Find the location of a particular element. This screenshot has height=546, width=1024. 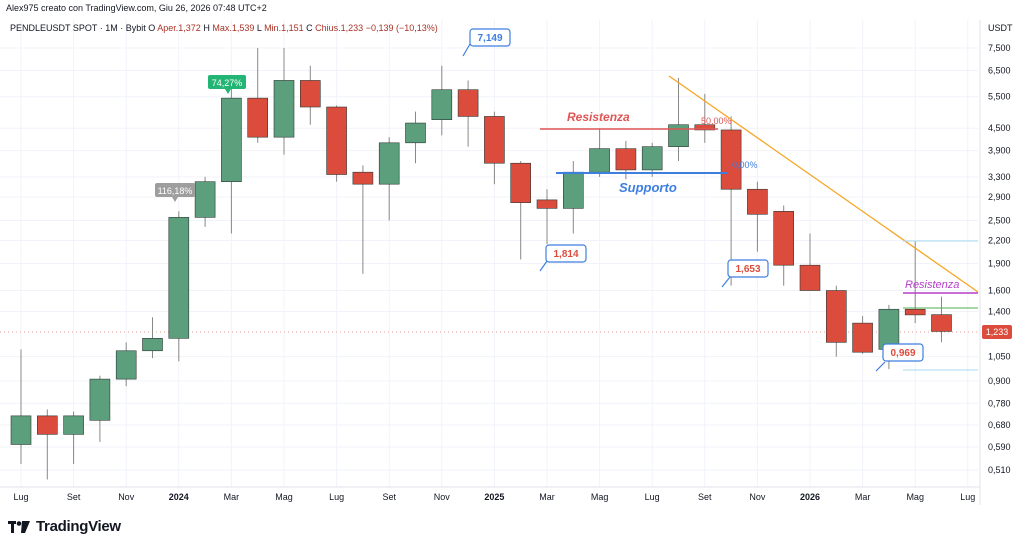

gain-label-1: 116,18% is located at coordinates (175, 192).